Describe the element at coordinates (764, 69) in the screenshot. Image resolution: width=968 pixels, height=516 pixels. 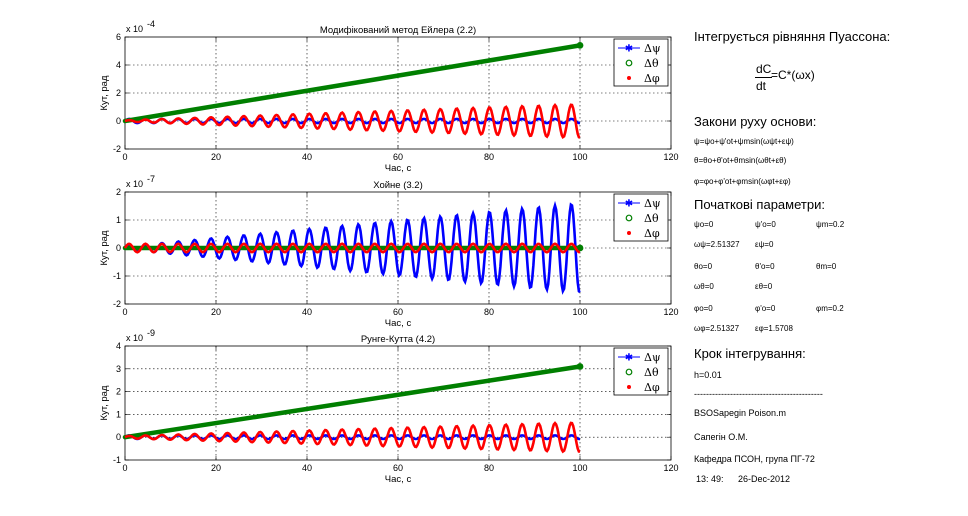
I see `equation-numerator: dC` at that location.